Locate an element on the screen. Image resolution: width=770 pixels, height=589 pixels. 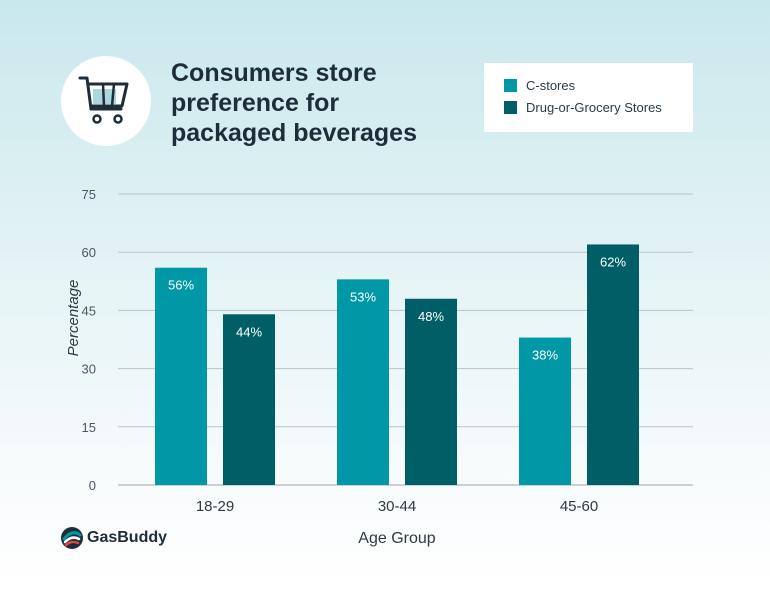
legend-label-c-stores: C-stores is located at coordinates (551, 85).